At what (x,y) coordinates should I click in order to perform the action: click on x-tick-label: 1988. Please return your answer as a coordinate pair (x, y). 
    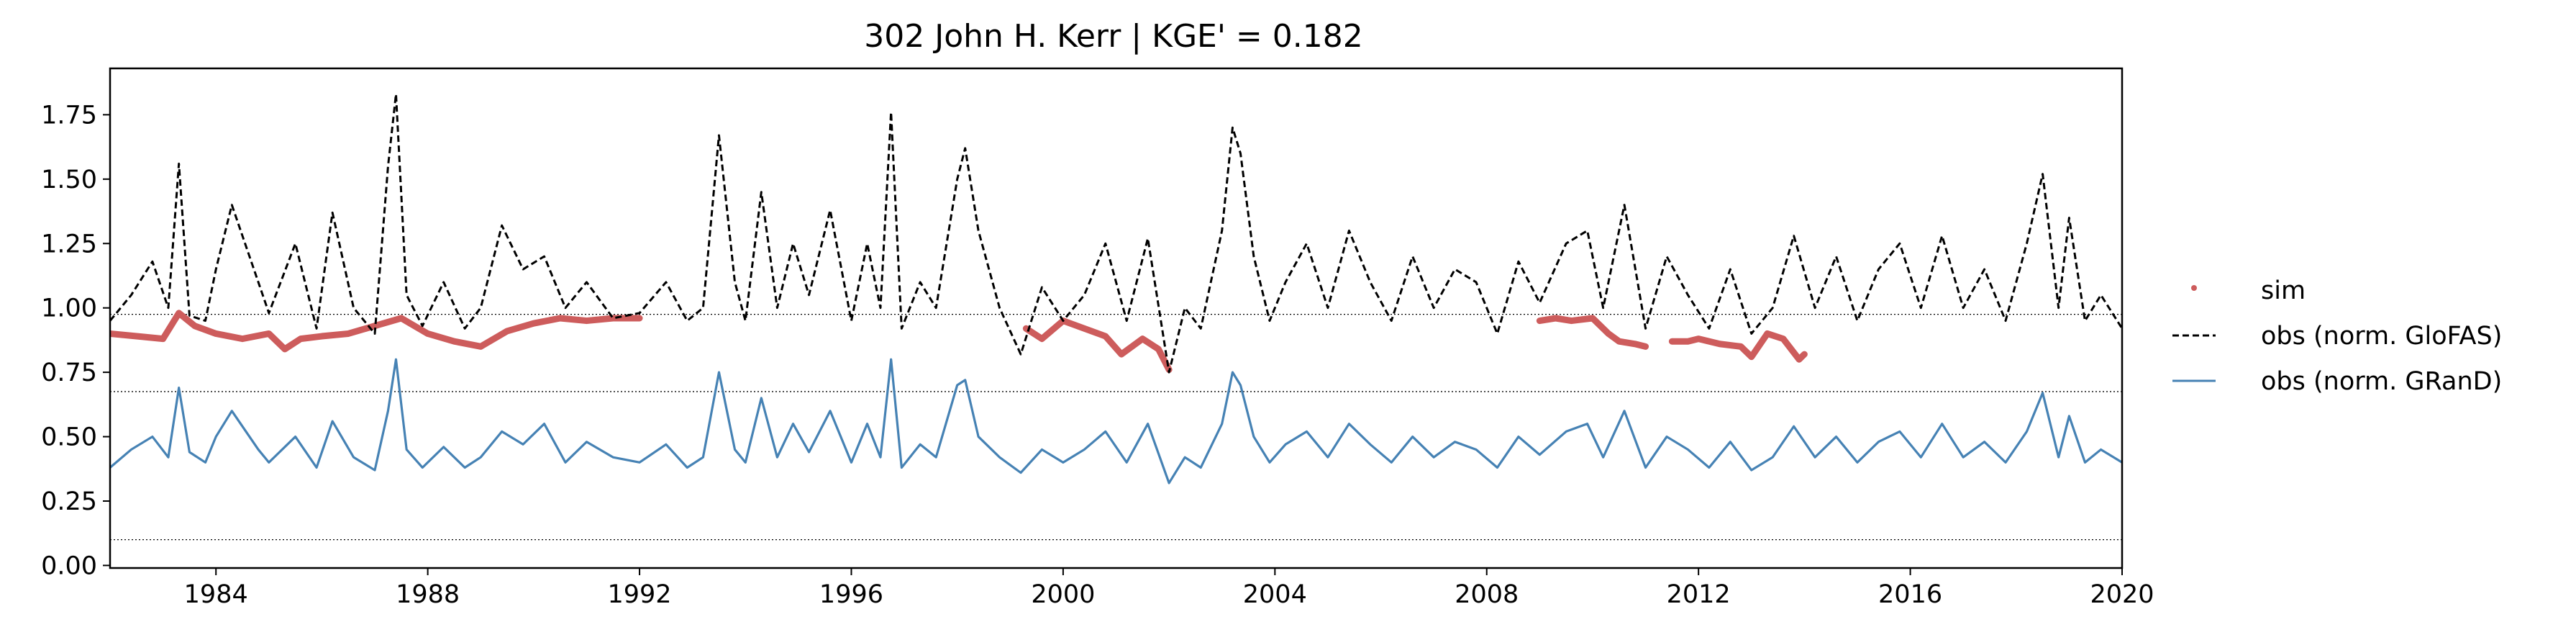
    Looking at the image, I should click on (428, 594).